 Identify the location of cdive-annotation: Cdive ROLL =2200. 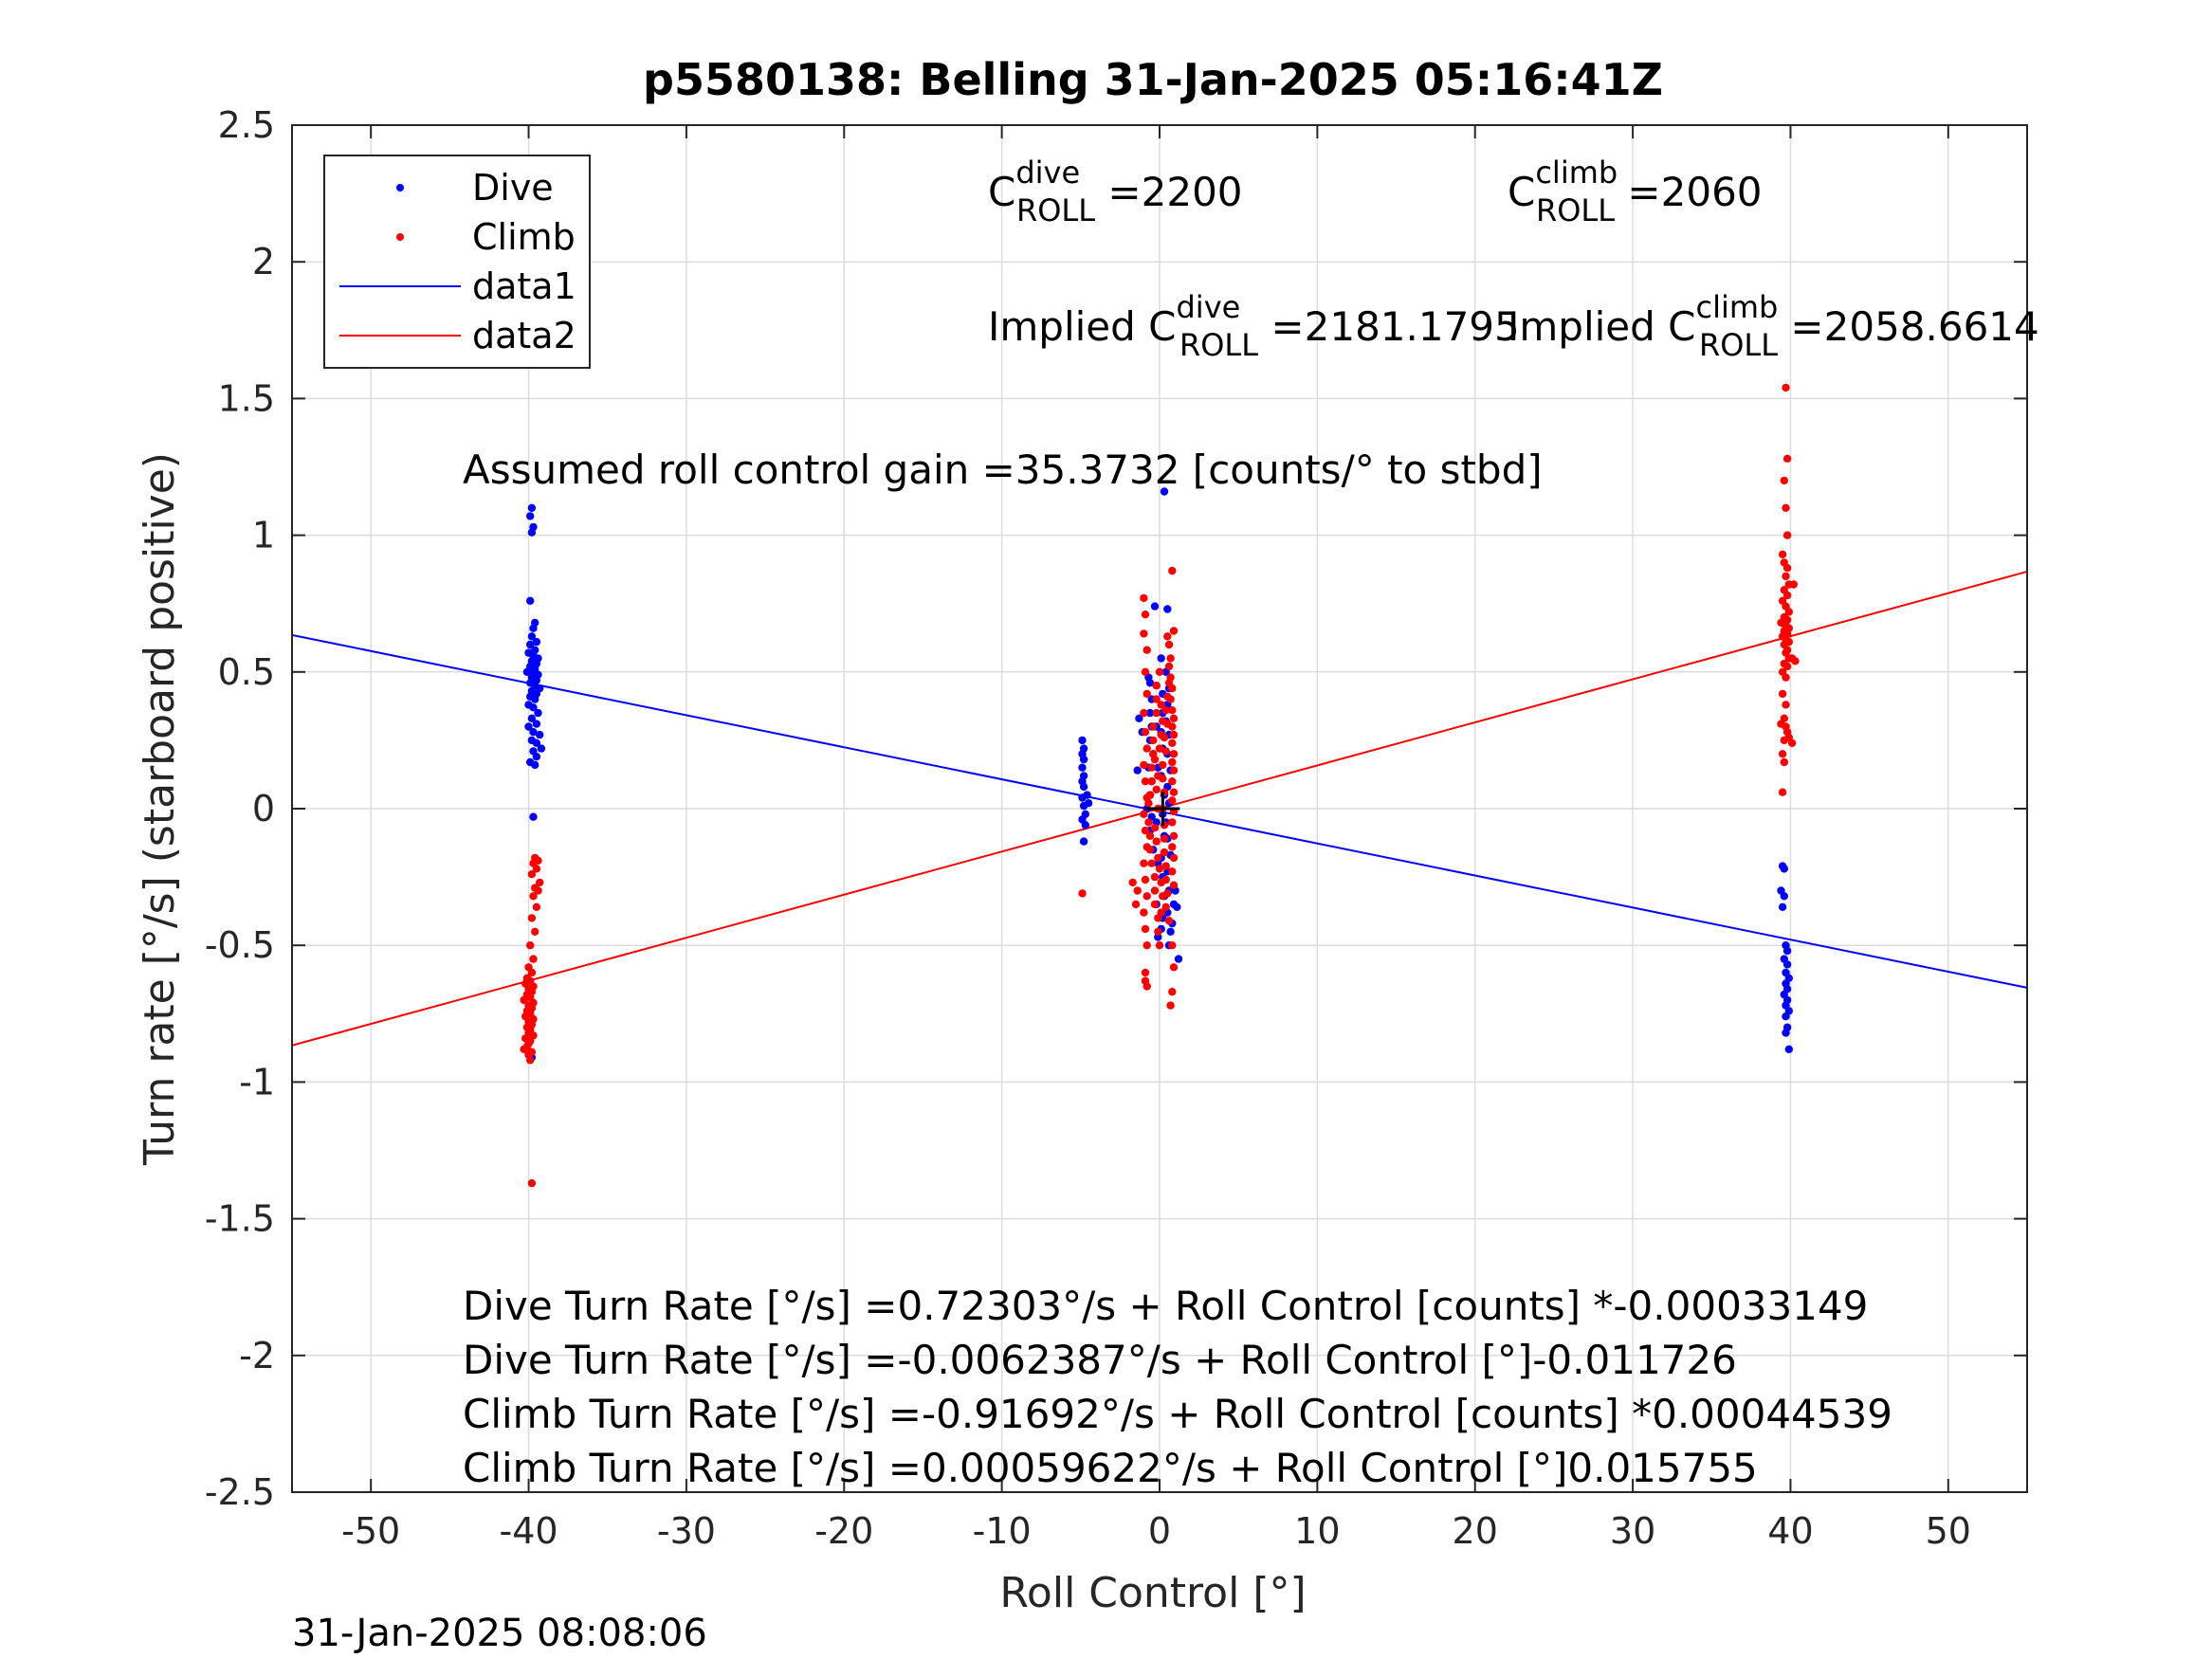
(1115, 191).